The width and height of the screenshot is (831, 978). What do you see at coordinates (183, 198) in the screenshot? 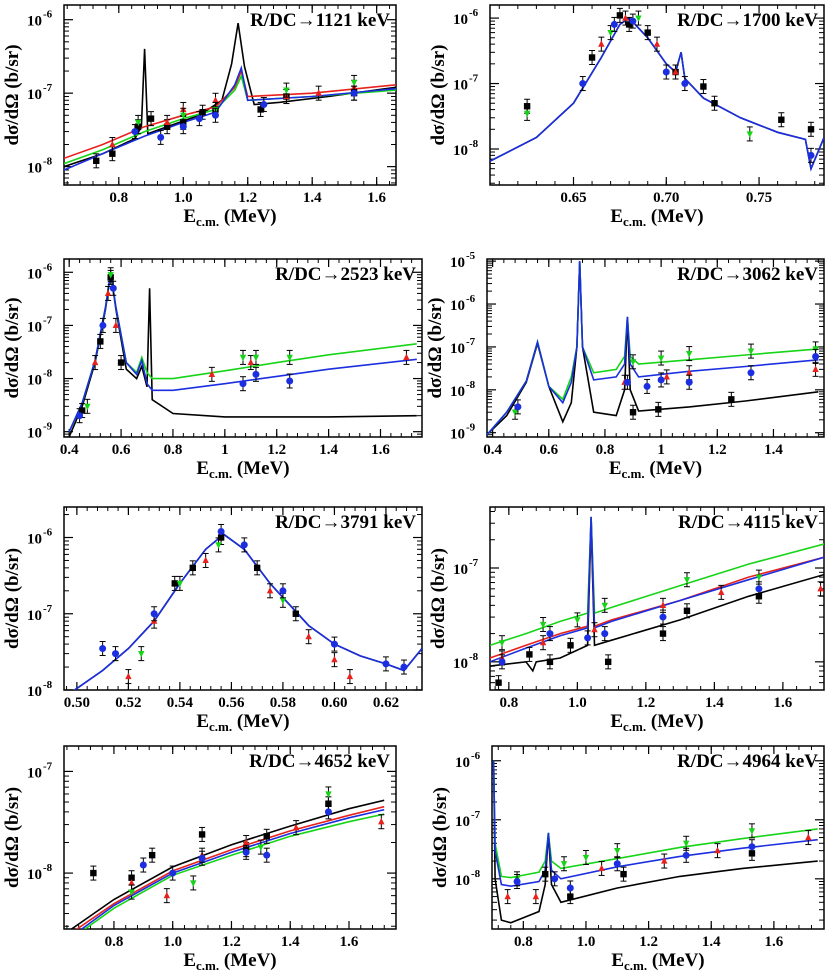
I see `x-tick-label: 1.0` at bounding box center [183, 198].